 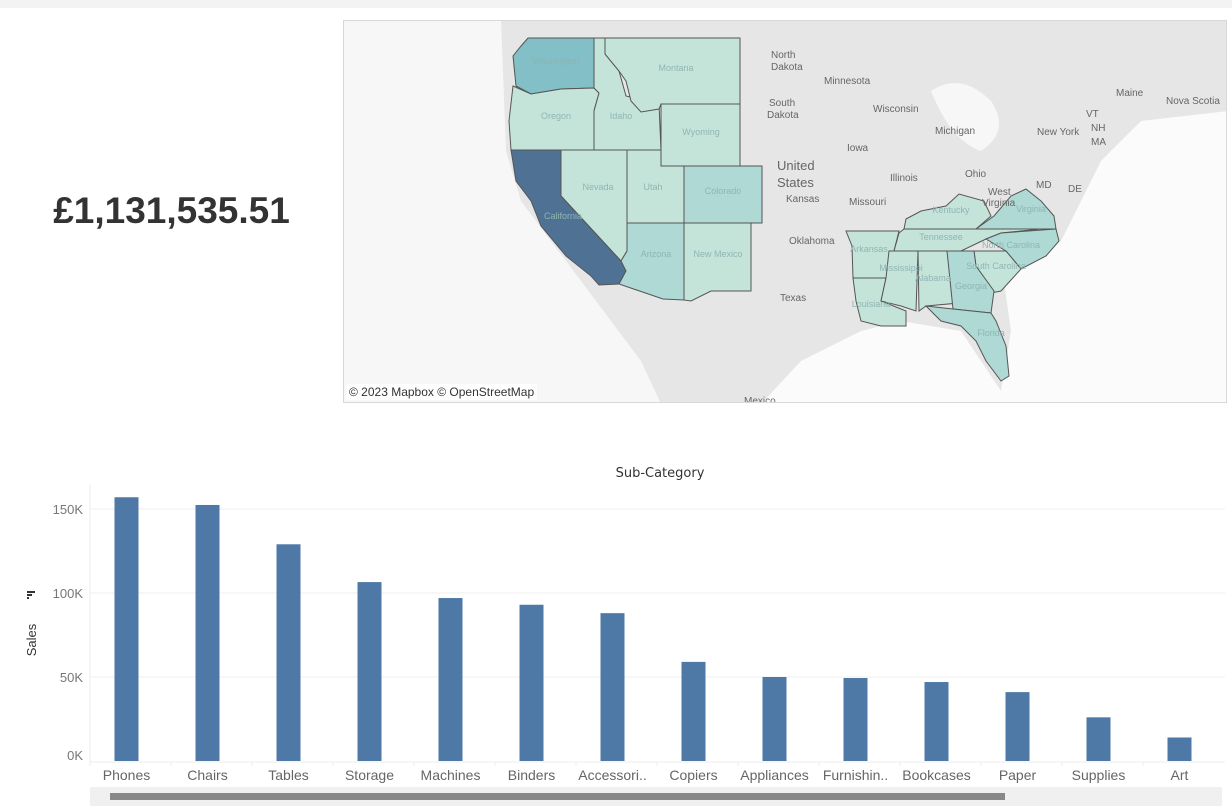 I want to click on base-map-label: Texas, so click(x=793, y=298).